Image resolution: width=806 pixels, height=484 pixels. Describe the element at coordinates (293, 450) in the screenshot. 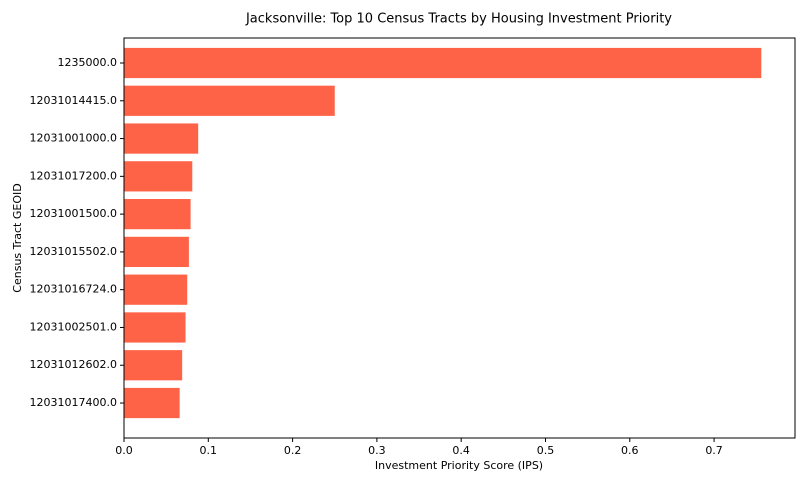

I see `x-tick-label: 0.2` at that location.